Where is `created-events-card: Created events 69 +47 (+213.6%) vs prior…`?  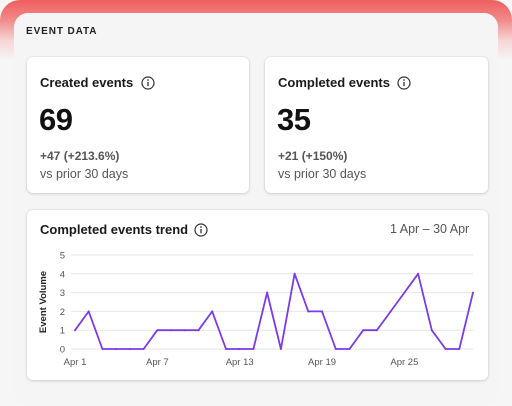 created-events-card: Created events 69 +47 (+213.6%) vs prior… is located at coordinates (138, 125).